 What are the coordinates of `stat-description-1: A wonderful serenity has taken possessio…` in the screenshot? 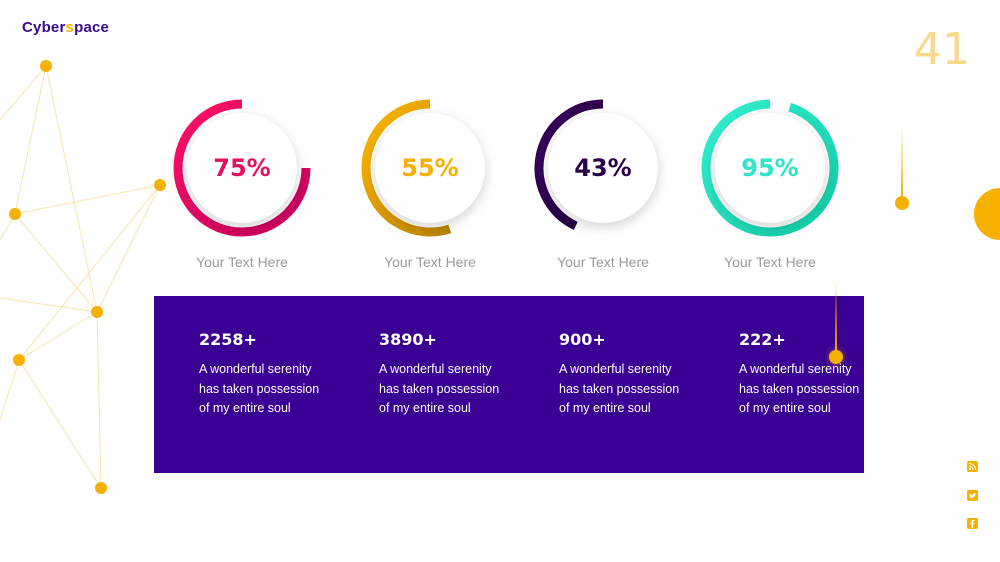 It's located at (259, 388).